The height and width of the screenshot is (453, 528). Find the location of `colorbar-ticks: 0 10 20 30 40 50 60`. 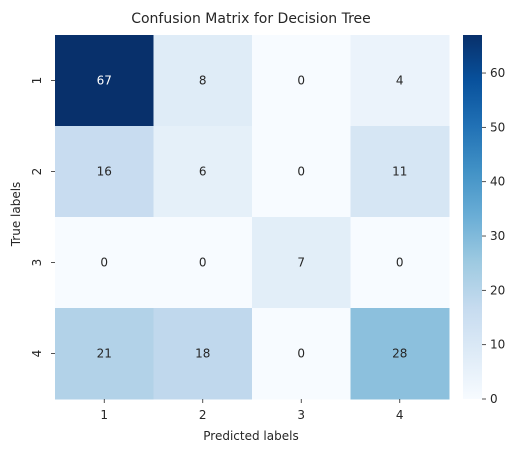

colorbar-ticks: 0 10 20 30 40 50 60 is located at coordinates (493, 236).